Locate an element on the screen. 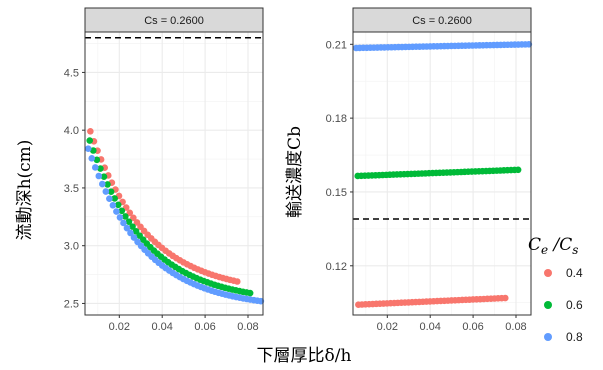  right-y-tick-label: 0.18 is located at coordinates (336, 119).